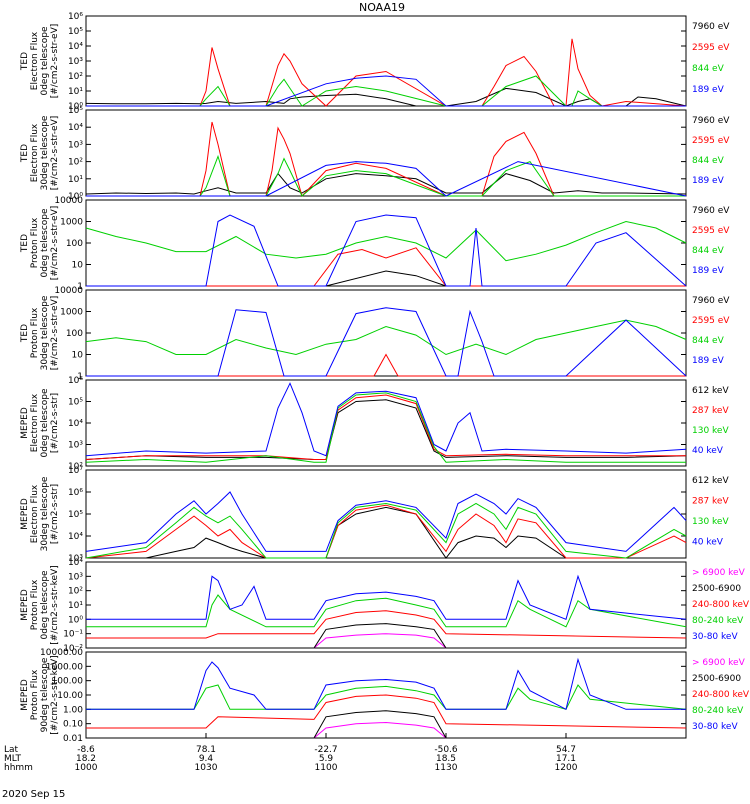 The height and width of the screenshot is (804, 750). I want to click on x-tick-label: 5.9, so click(326, 759).